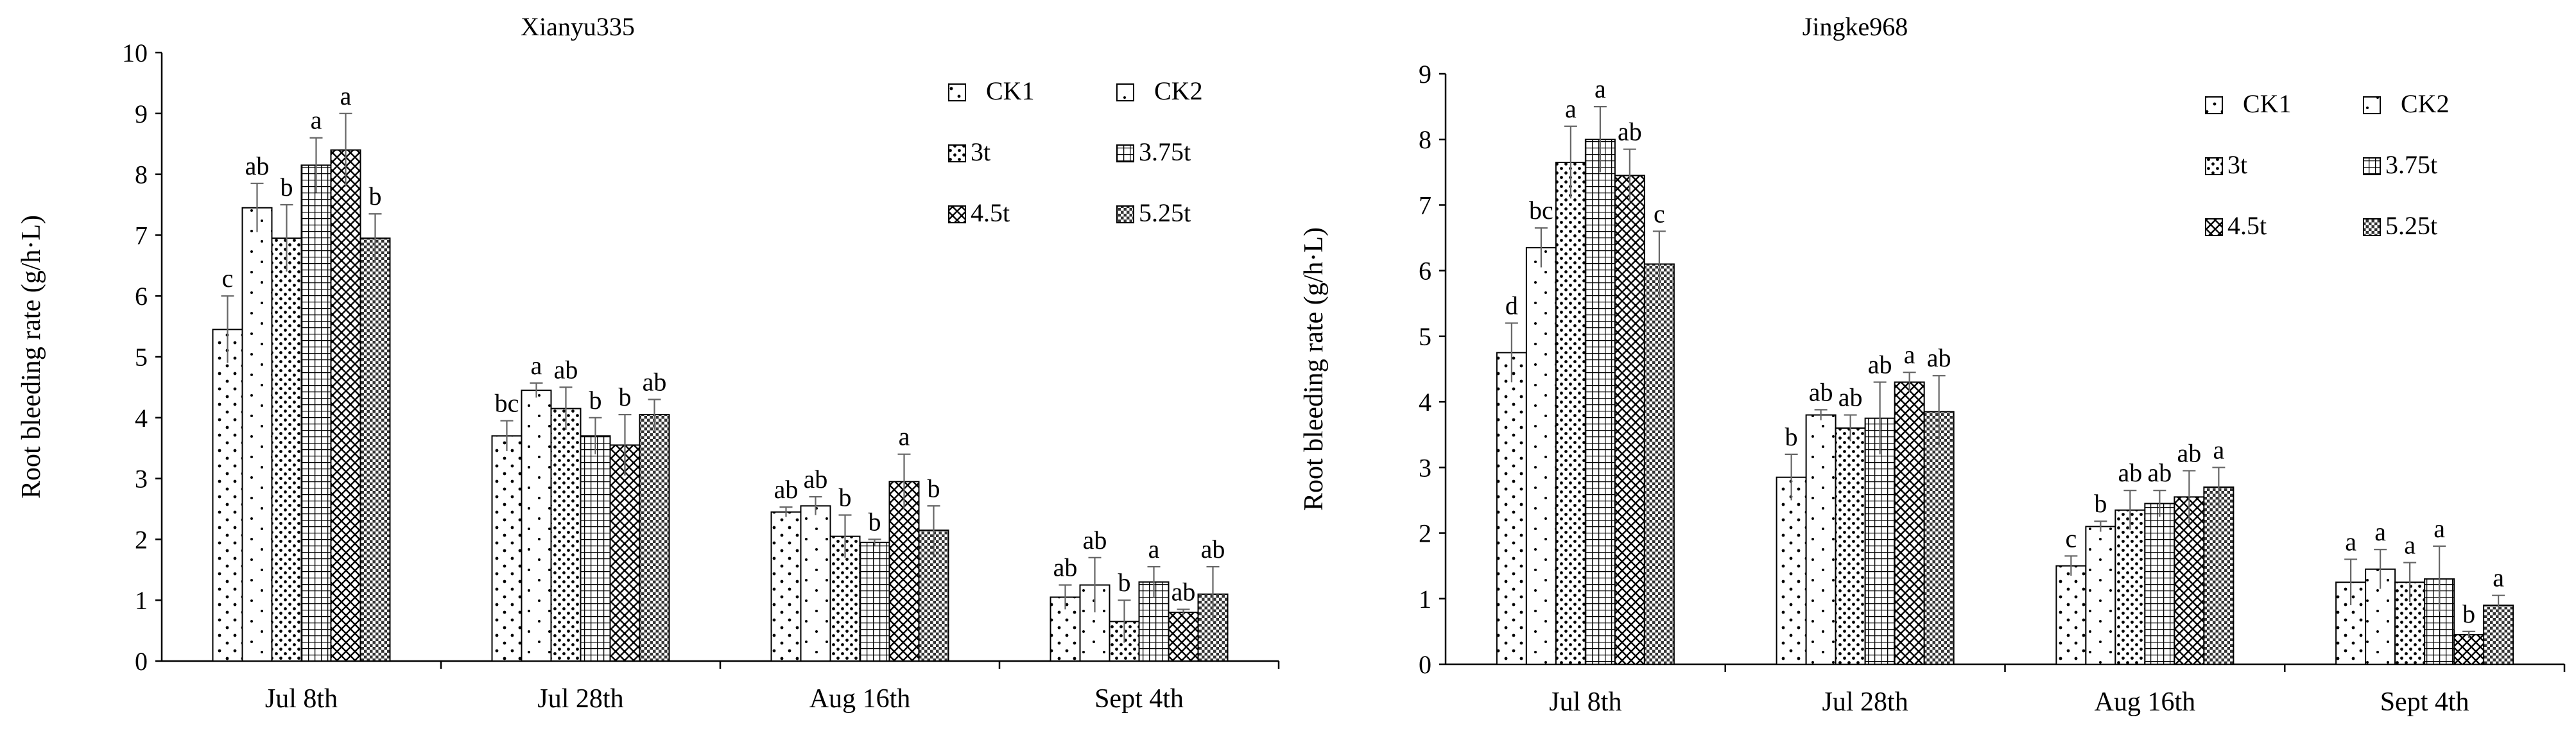 The height and width of the screenshot is (740, 2576). What do you see at coordinates (141, 296) in the screenshot?
I see `y-tick-label: 6` at bounding box center [141, 296].